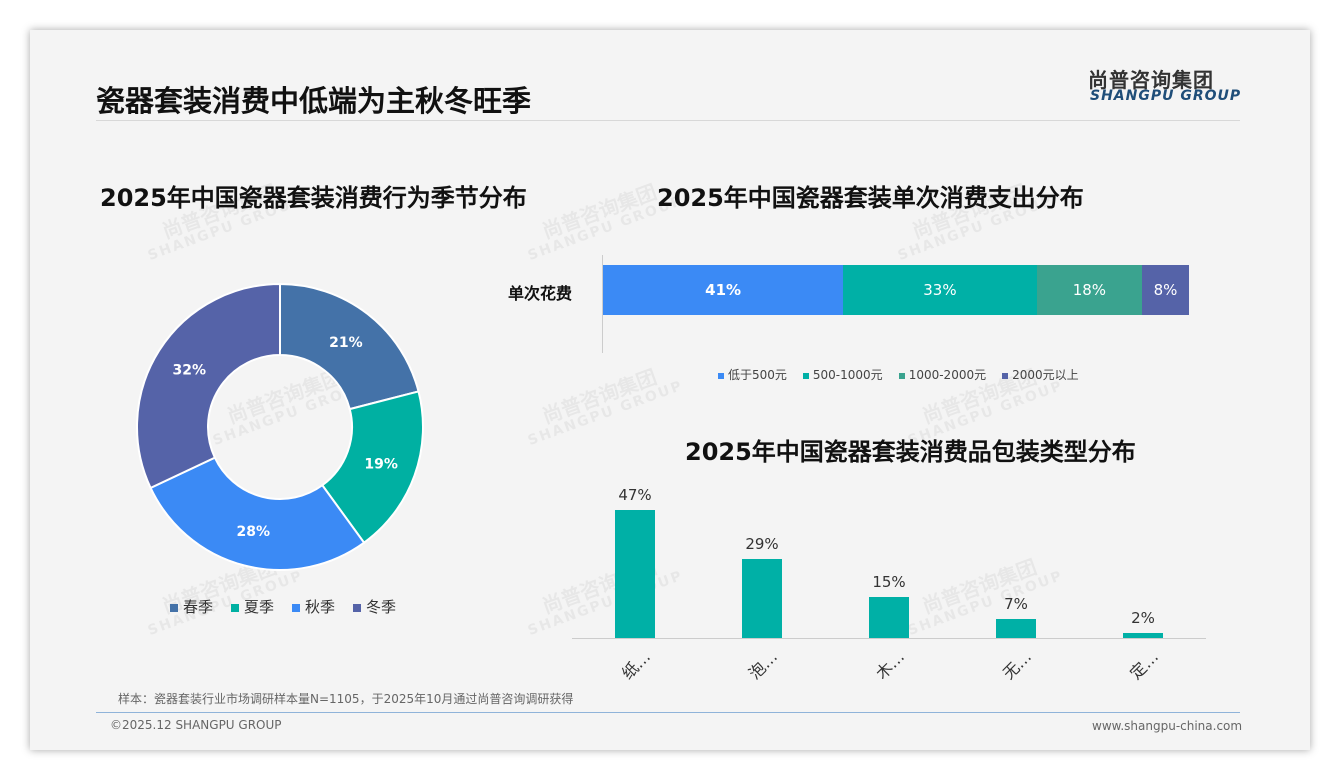 The height and width of the screenshot is (780, 1340). Describe the element at coordinates (314, 101) in the screenshot. I see `page-title: 瓷器套装消费中低端为主秋冬旺季` at that location.